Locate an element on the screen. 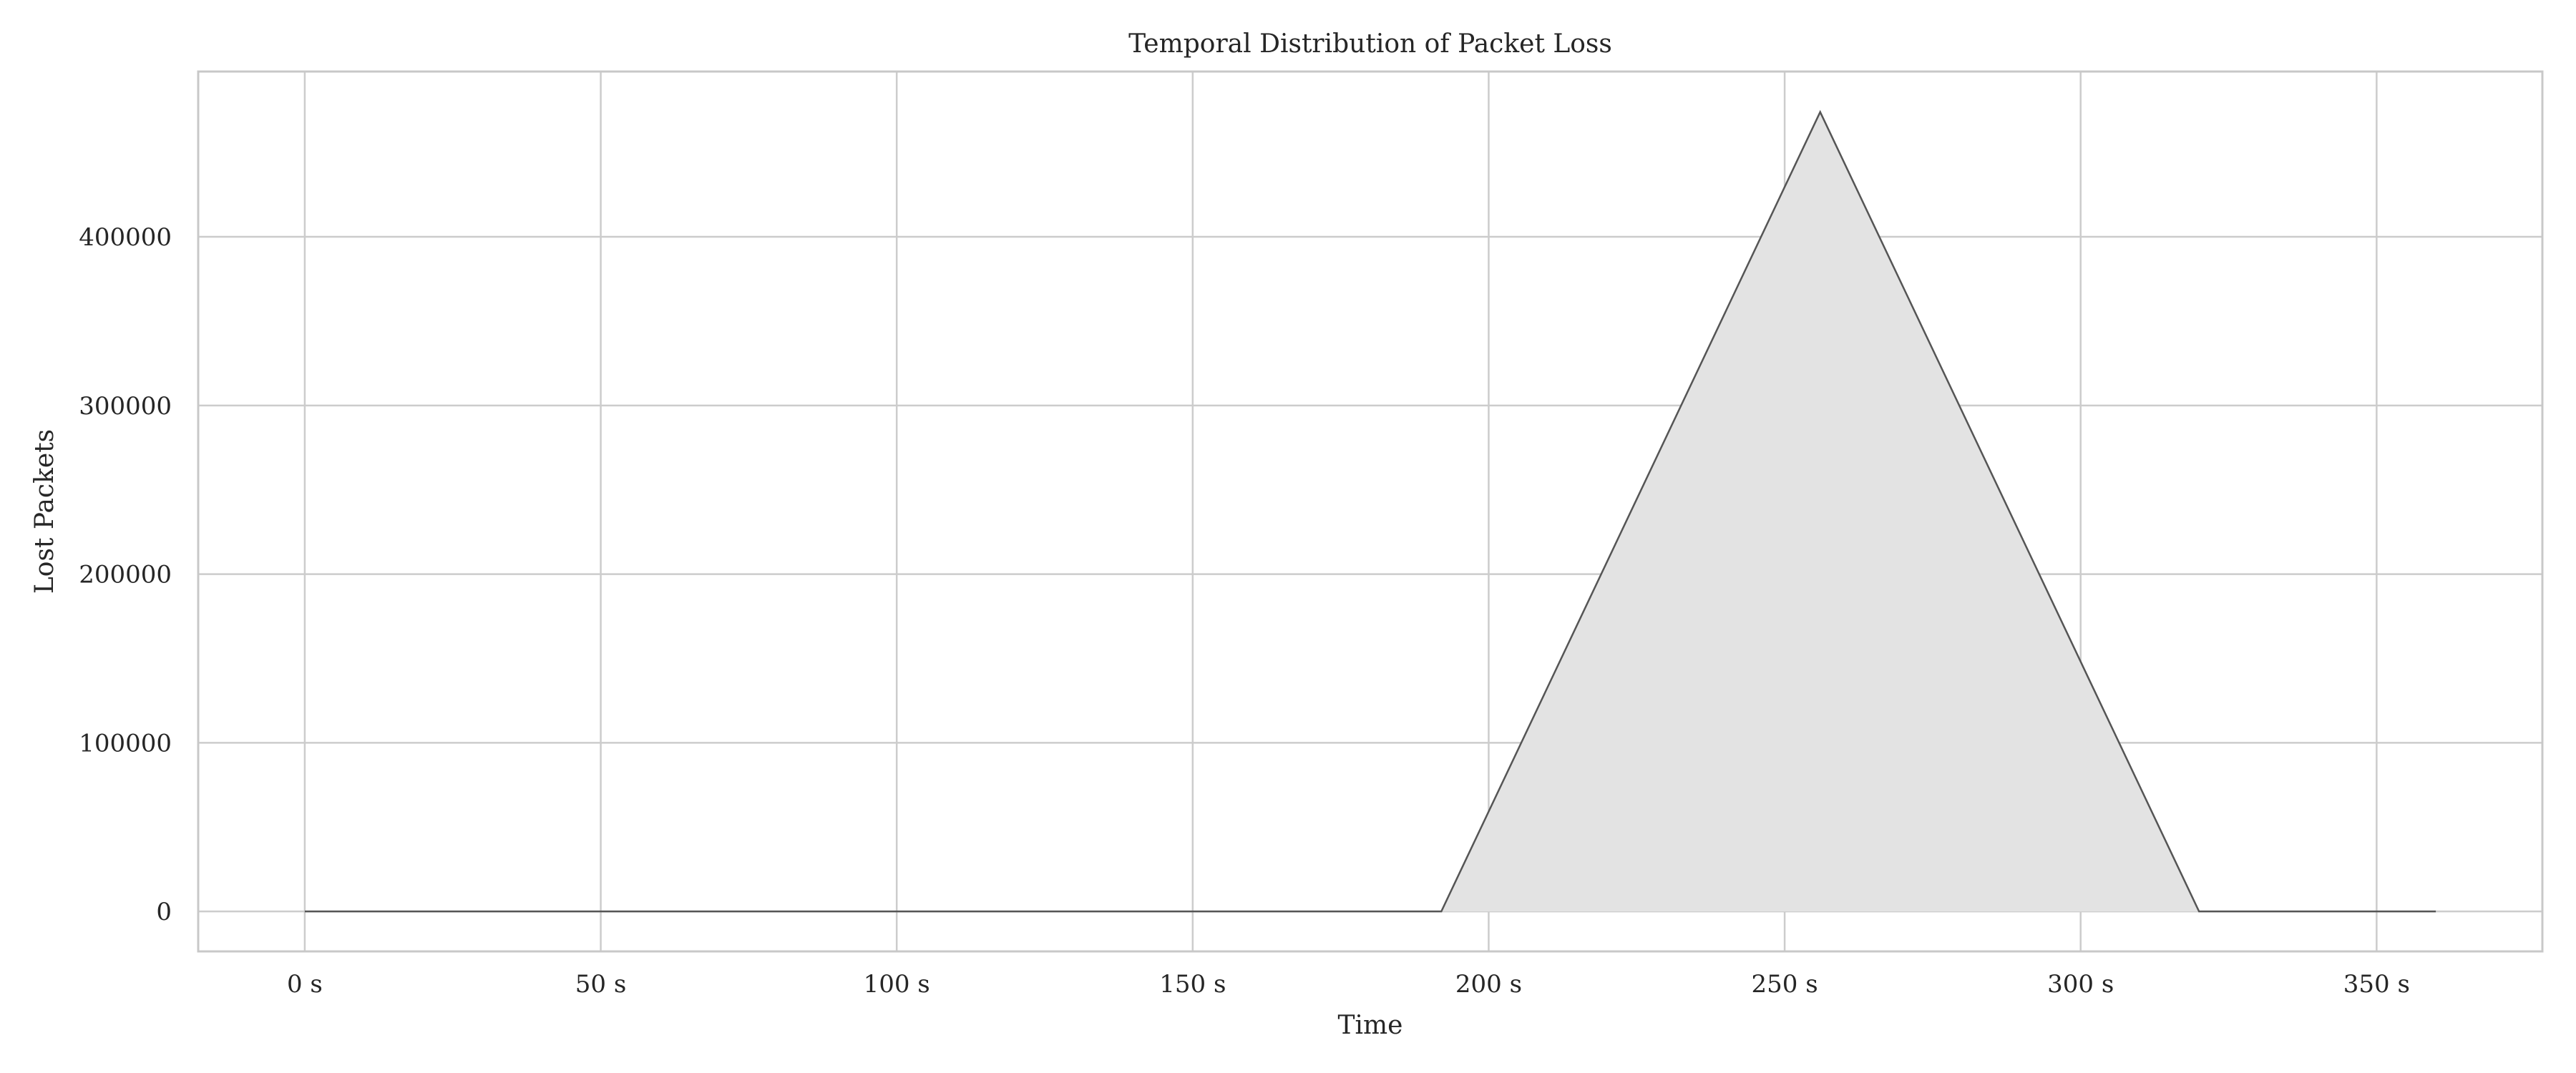  y-tick-label: 300000 is located at coordinates (125, 406).